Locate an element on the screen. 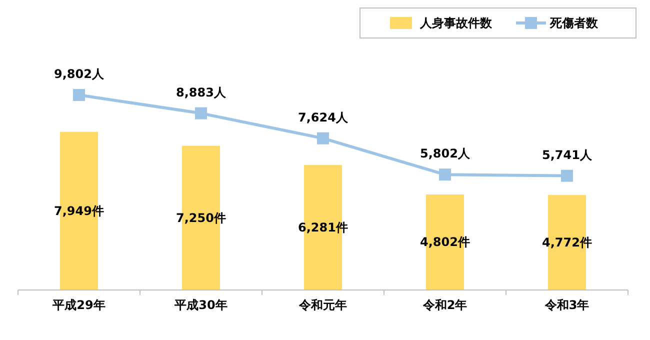  legend-label: 人身事故件数 is located at coordinates (456, 23).